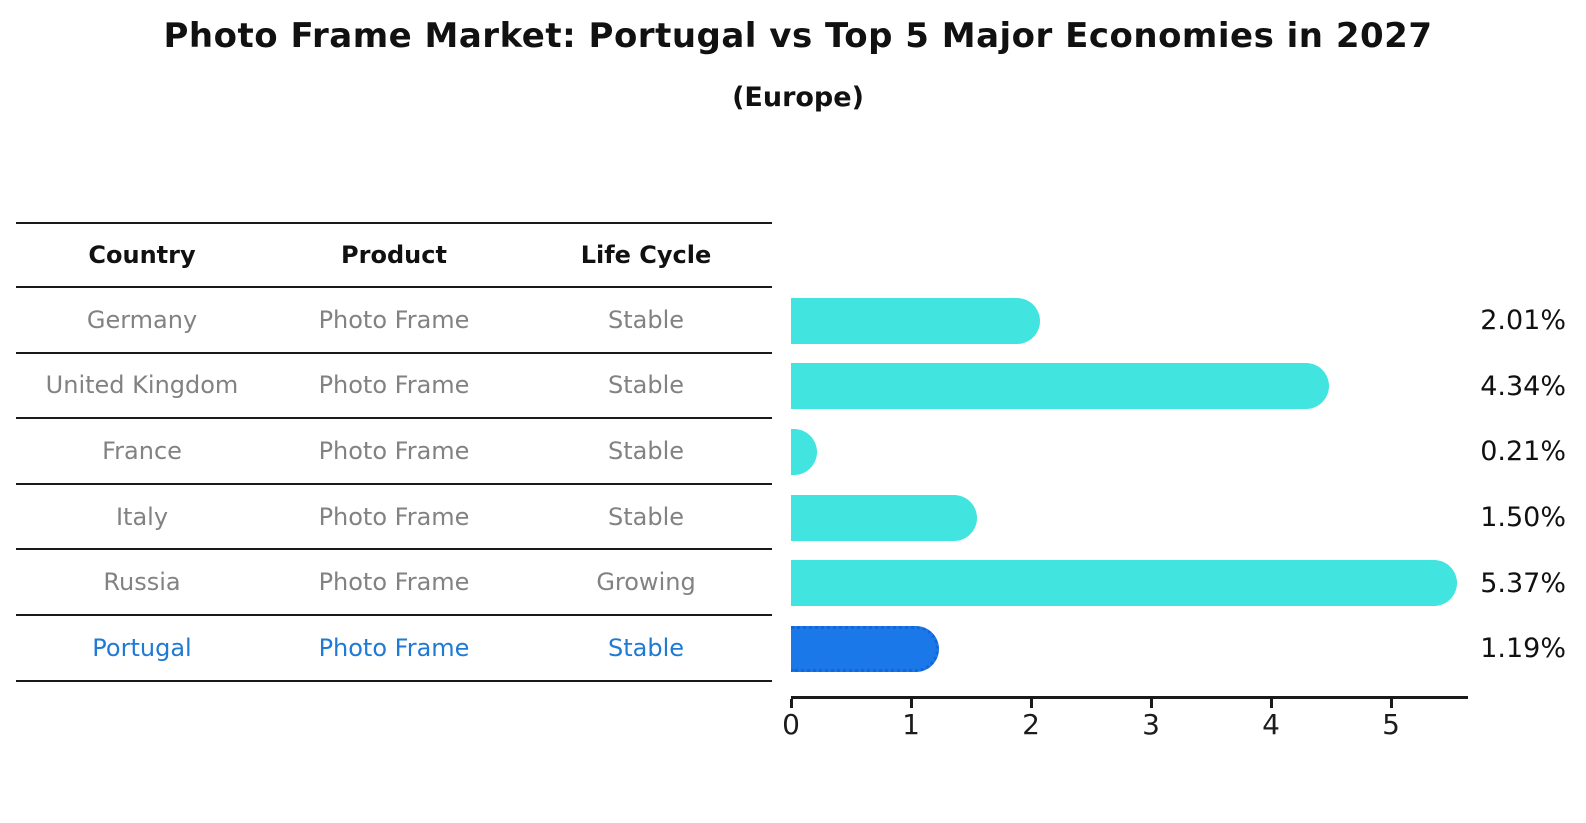  What do you see at coordinates (646, 255) in the screenshot?
I see `table-header-life-cycle: Life Cycle` at bounding box center [646, 255].